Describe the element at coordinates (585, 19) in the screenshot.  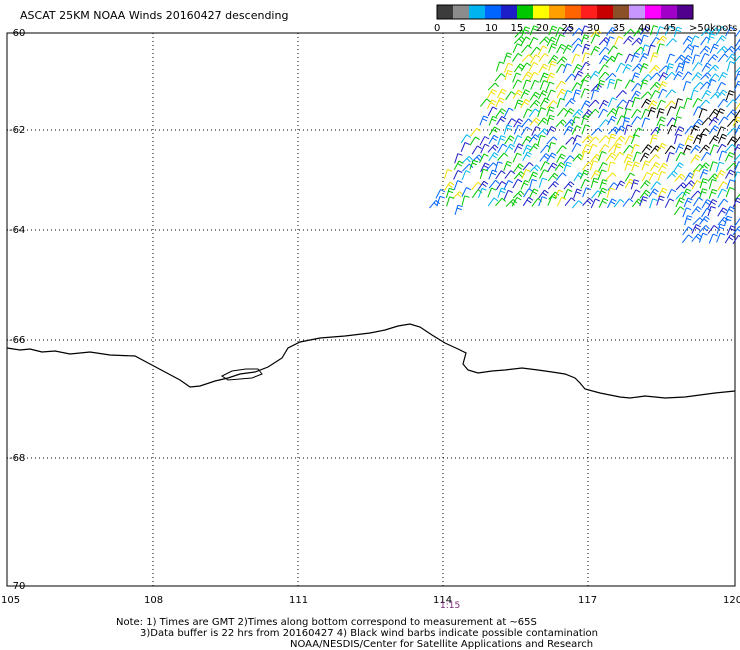
I see `speed-legend: 0 5 10 15 20 25 30 35 40 45 >50 knots` at that location.